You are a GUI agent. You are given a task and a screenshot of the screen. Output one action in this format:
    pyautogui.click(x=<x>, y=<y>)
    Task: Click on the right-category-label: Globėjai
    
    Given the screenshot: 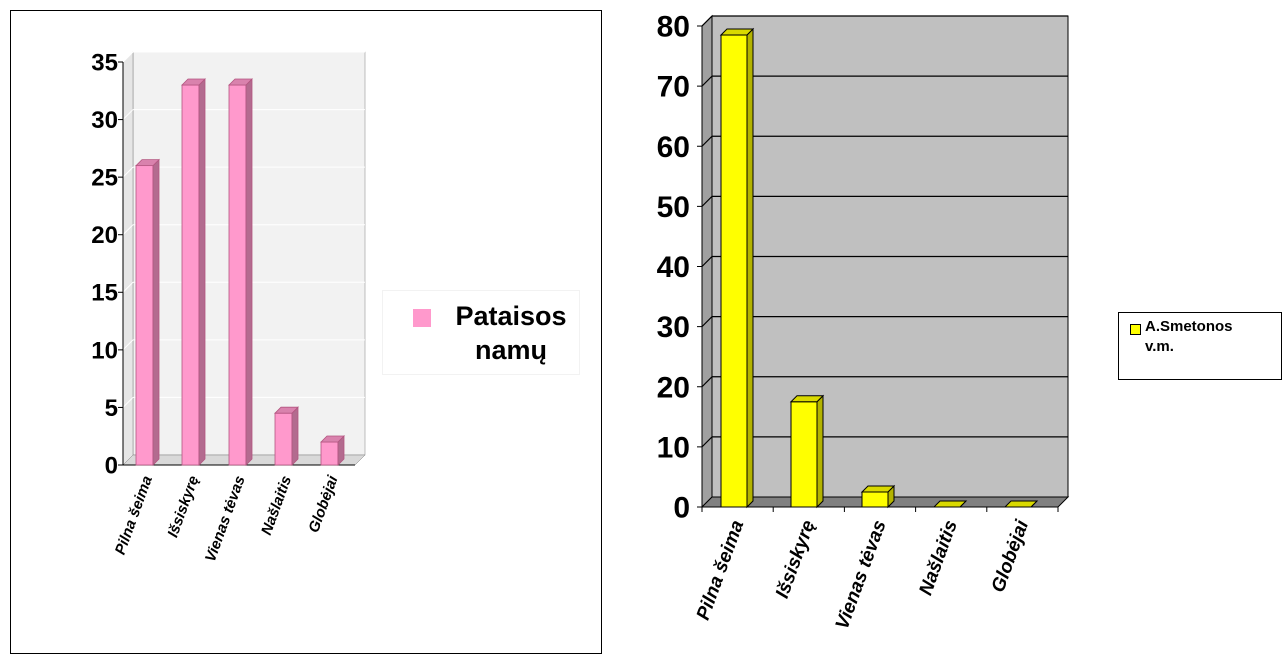 What is the action you would take?
    pyautogui.click(x=1011, y=556)
    